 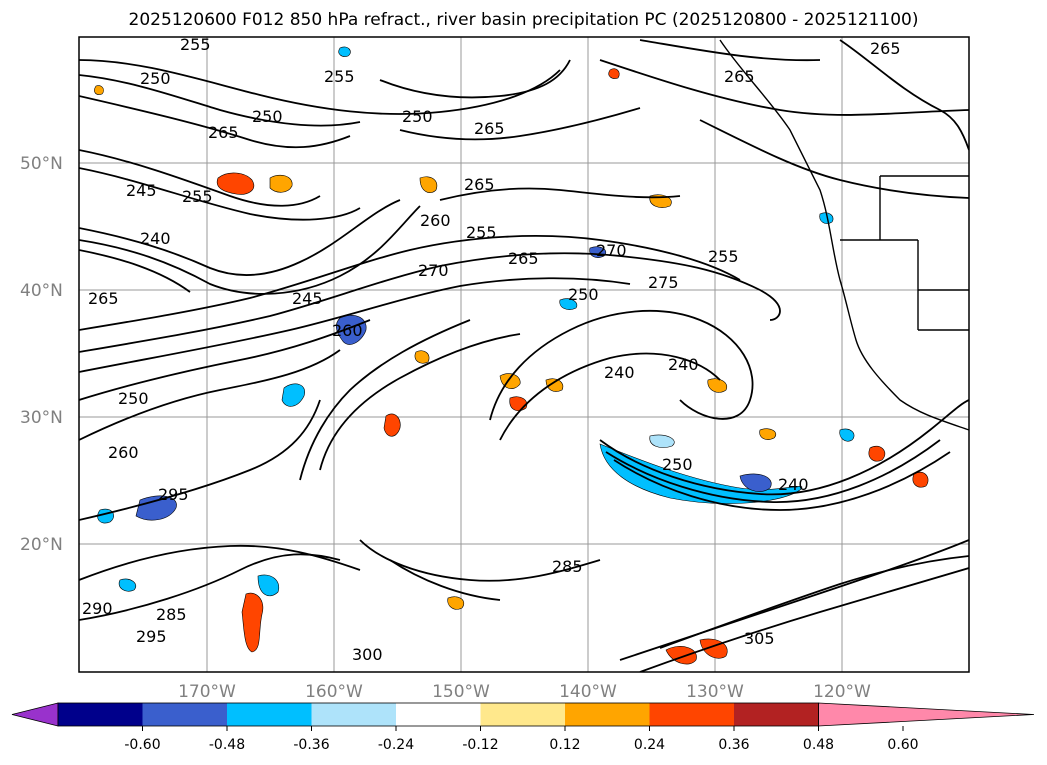 I want to click on lon-label: 170°W, so click(x=207, y=692).